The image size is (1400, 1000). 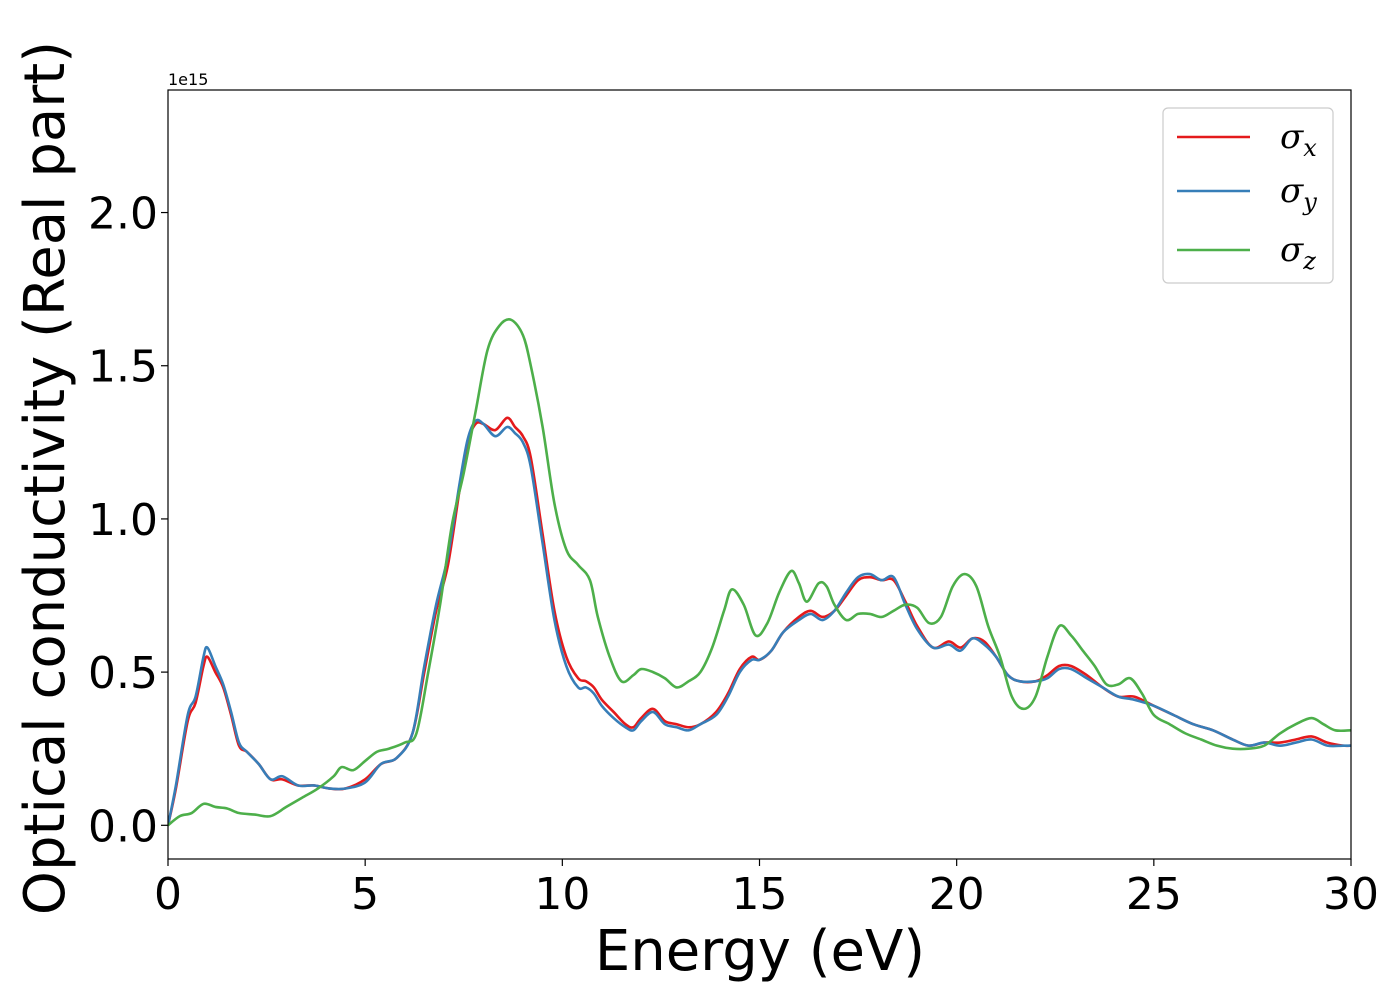 What do you see at coordinates (760, 951) in the screenshot?
I see `x-axis-title: Energy (eV)` at bounding box center [760, 951].